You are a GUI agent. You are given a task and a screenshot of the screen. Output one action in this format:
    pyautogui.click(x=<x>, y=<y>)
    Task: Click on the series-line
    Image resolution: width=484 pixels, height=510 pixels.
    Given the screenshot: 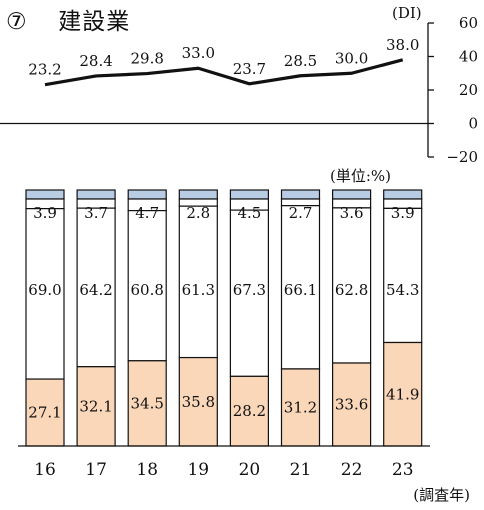 What is the action you would take?
    pyautogui.click(x=224, y=72)
    